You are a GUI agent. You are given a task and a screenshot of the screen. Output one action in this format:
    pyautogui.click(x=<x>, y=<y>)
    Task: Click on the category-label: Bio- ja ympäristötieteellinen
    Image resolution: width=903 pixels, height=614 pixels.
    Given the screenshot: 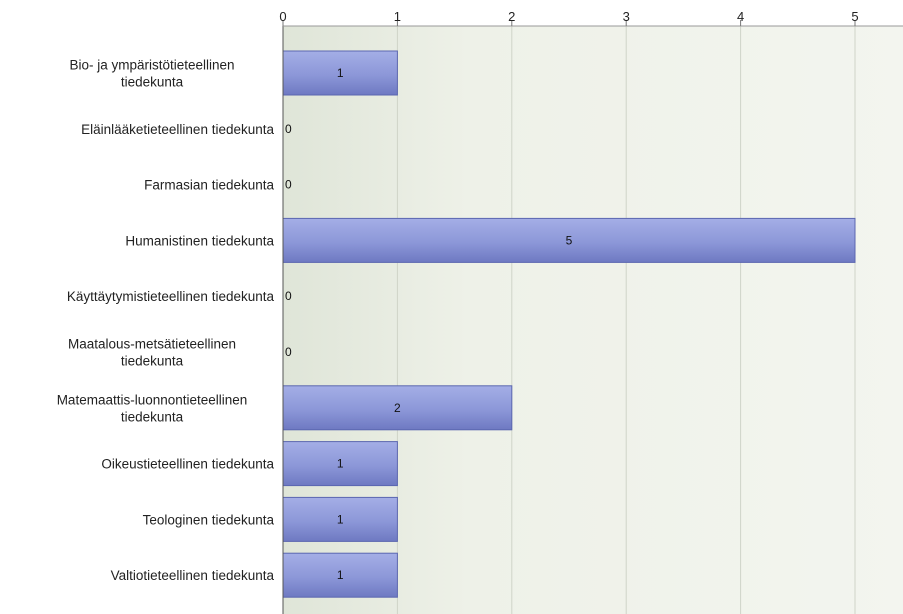 What is the action you would take?
    pyautogui.click(x=151, y=65)
    